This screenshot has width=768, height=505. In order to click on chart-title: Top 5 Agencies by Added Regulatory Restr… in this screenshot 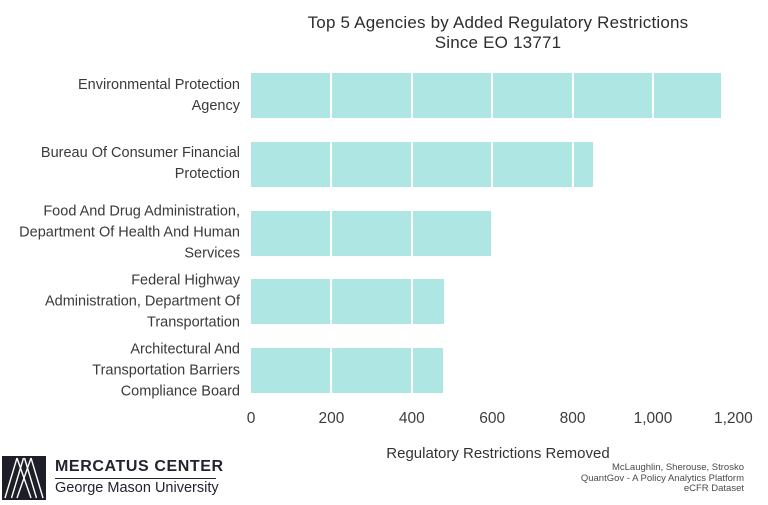, I will do `click(498, 33)`.